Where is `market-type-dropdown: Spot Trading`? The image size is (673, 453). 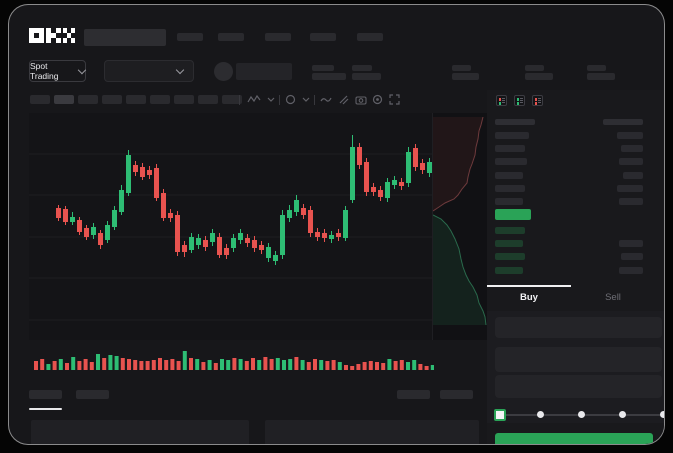 market-type-dropdown: Spot Trading is located at coordinates (58, 71).